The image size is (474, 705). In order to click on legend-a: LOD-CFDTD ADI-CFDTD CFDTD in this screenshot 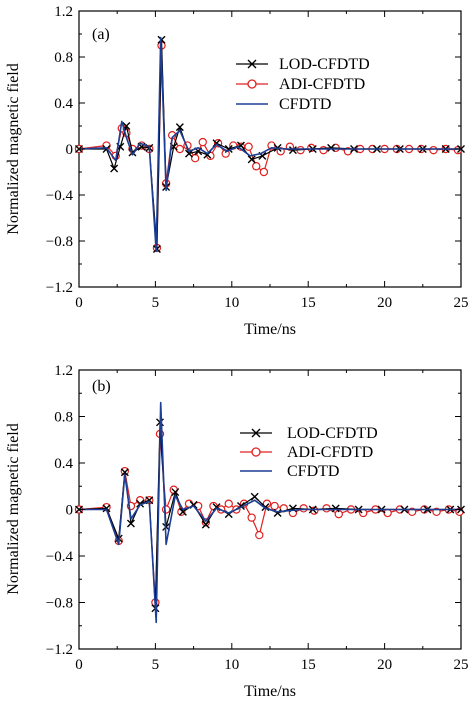, I will do `click(303, 84)`.